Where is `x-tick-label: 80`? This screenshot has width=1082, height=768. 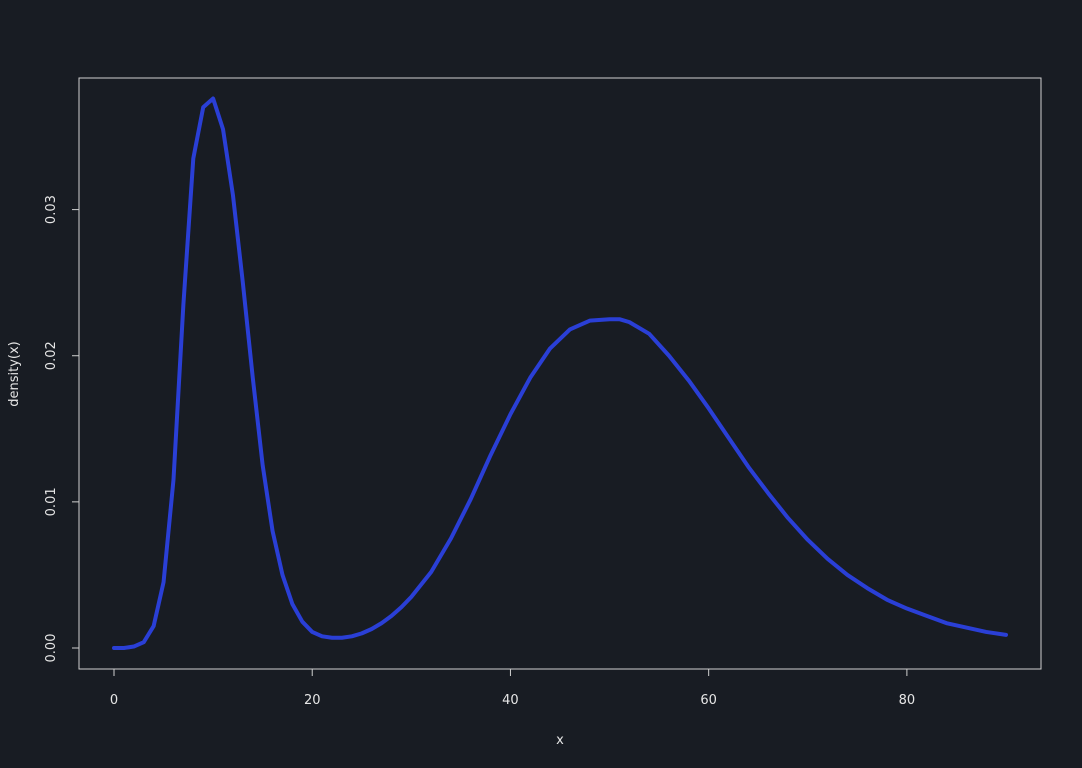 x-tick-label: 80 is located at coordinates (907, 700).